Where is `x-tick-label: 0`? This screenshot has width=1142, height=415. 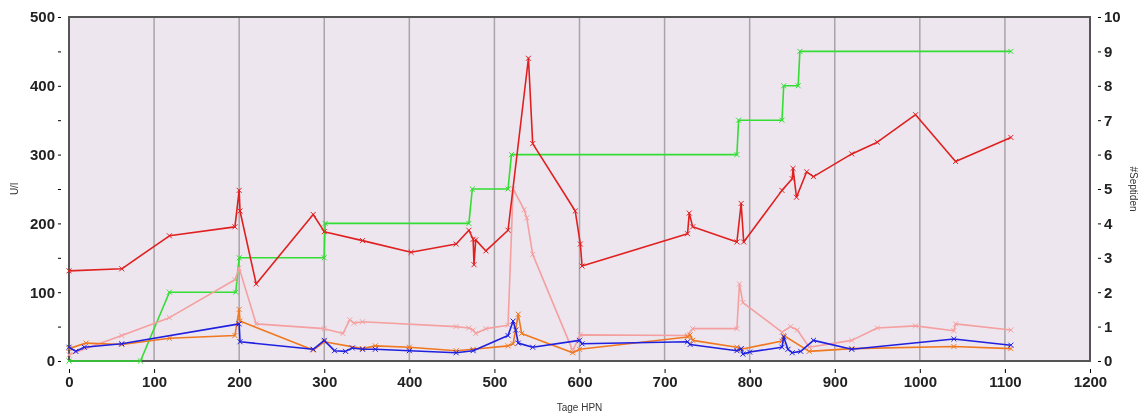 x-tick-label: 0 is located at coordinates (69, 381).